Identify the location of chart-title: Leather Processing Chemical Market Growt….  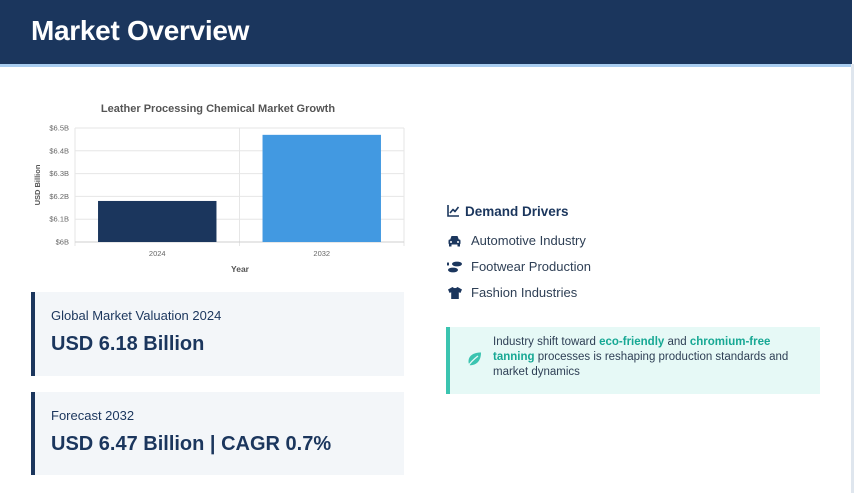
(218, 109).